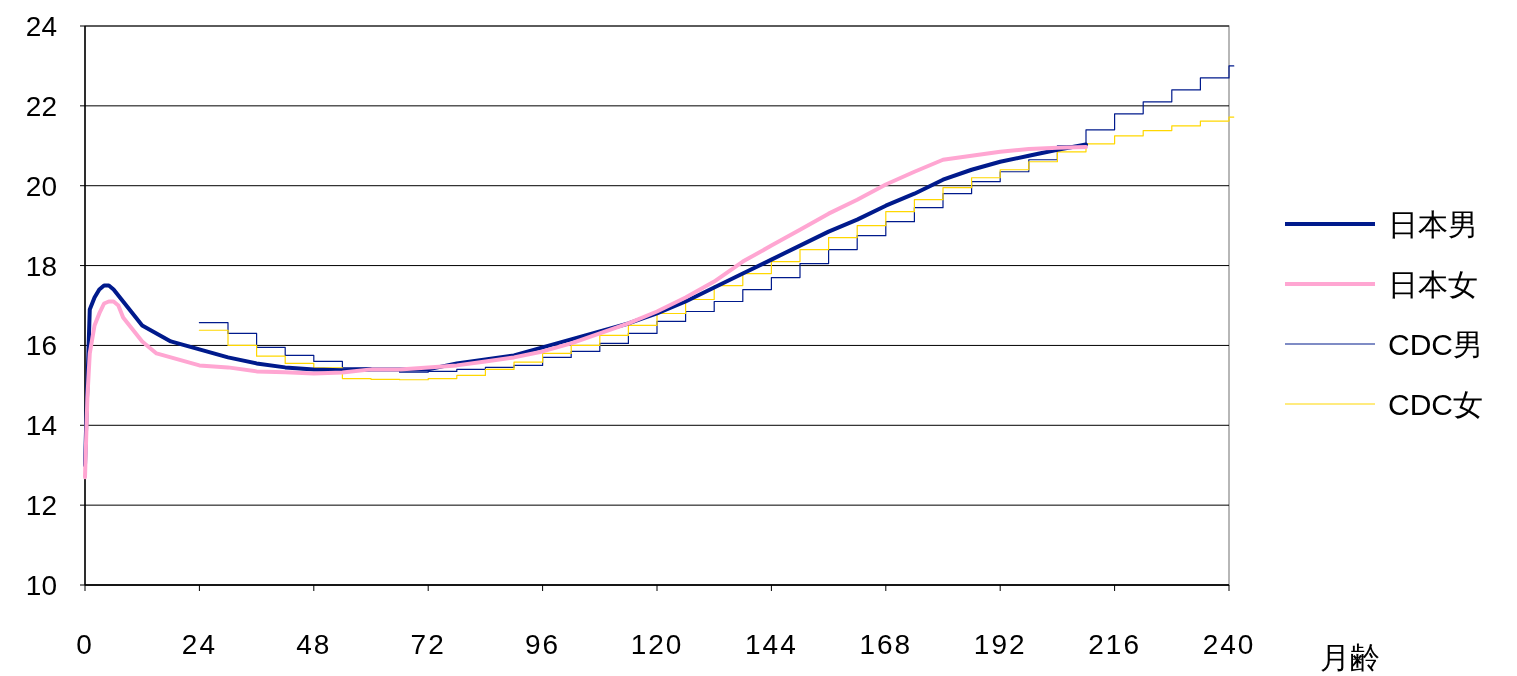  What do you see at coordinates (199, 644) in the screenshot?
I see `x-tick-label: 24` at bounding box center [199, 644].